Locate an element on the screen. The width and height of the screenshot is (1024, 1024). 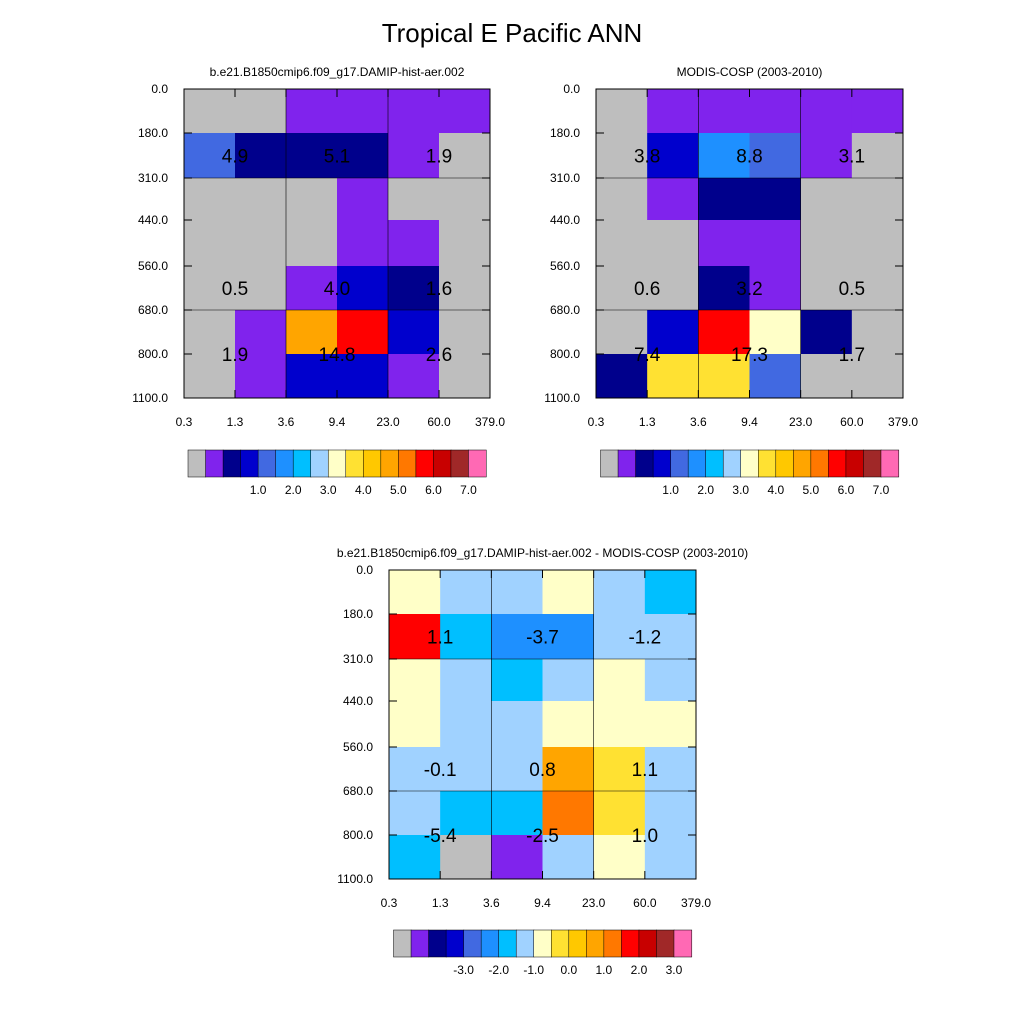
y-tick-label: 560.0 is located at coordinates (358, 747).